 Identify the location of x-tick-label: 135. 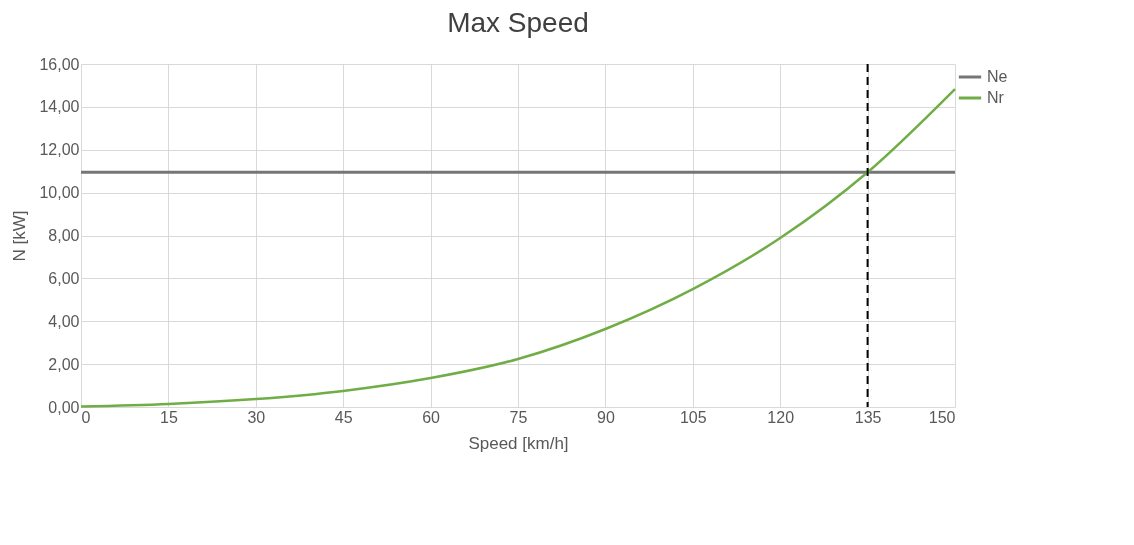
(868, 417).